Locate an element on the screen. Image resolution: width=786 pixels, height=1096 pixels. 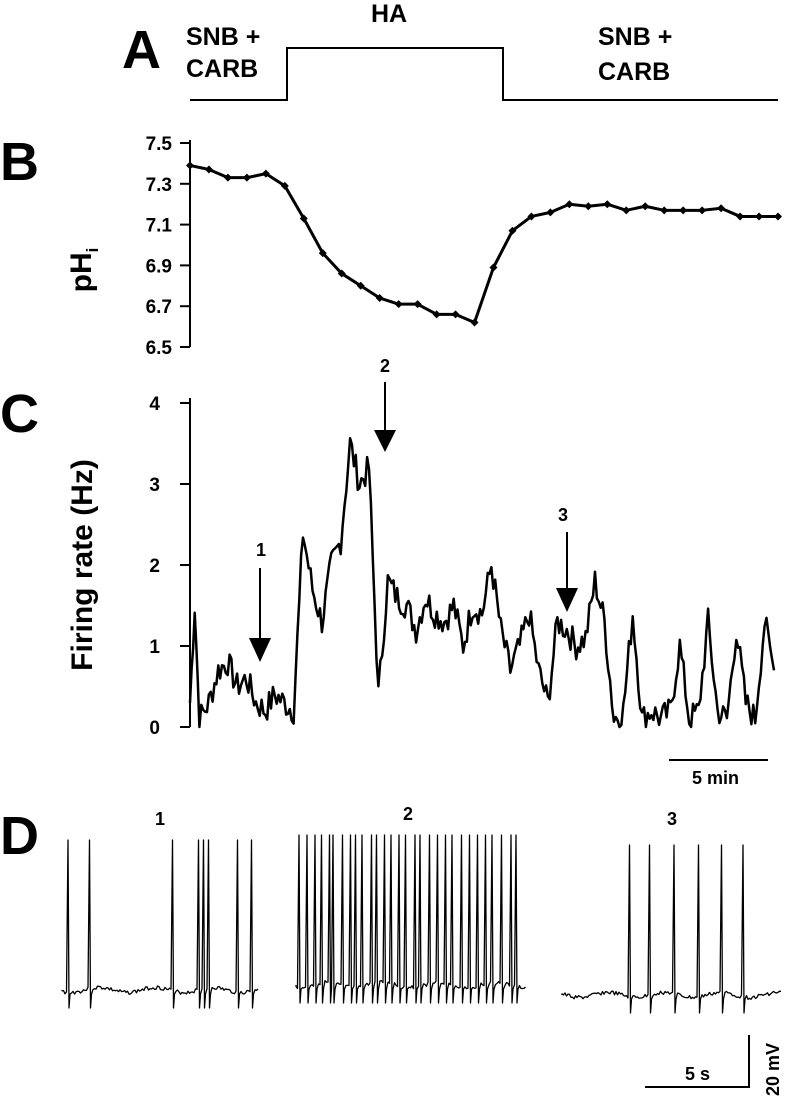
panel-b-ylabel: pHi is located at coordinates (83, 270).